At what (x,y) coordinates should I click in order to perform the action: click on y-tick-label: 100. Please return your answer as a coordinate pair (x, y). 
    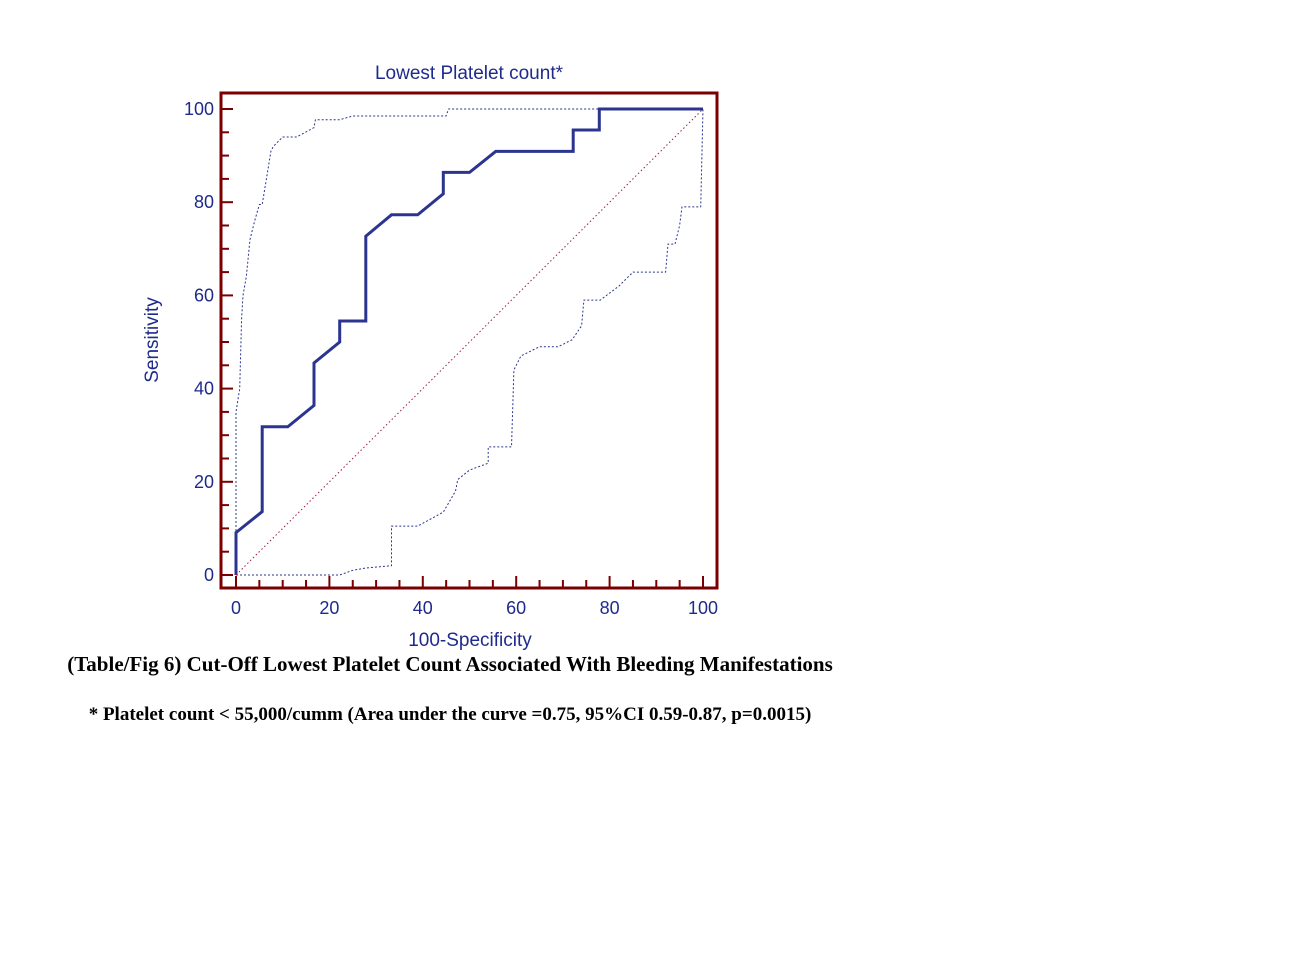
    Looking at the image, I should click on (199, 109).